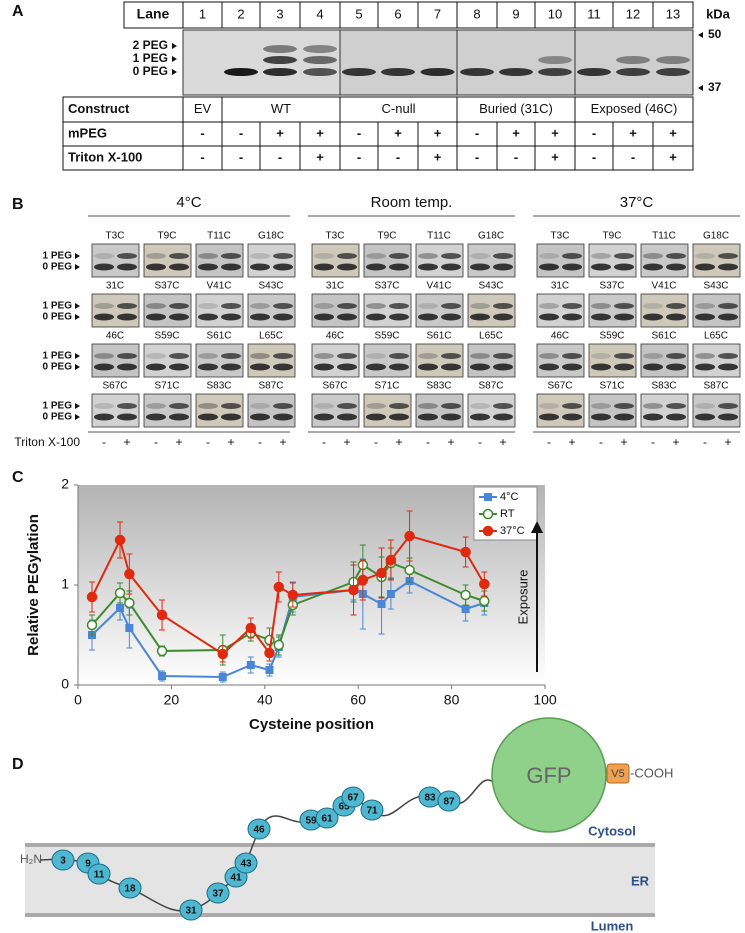  I want to click on size-marker: 37, so click(715, 87).